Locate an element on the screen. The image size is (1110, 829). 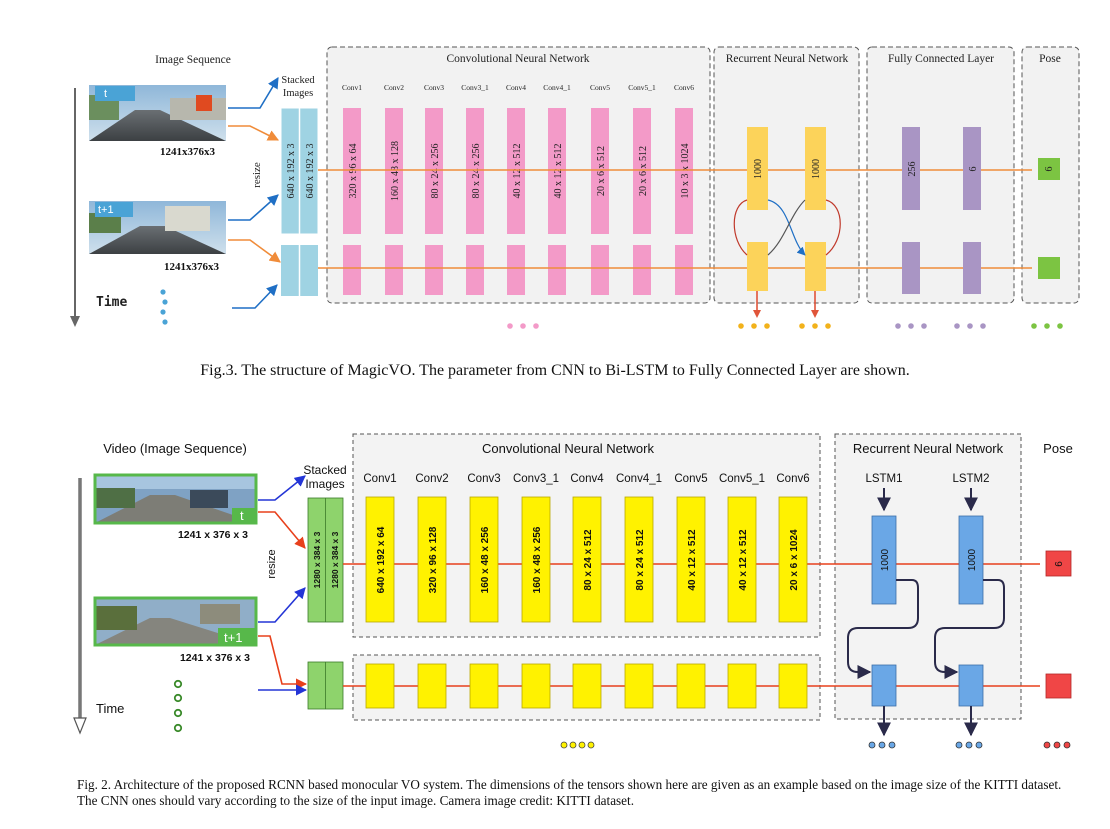
conv-name-6: Conv4_1 is located at coordinates (557, 87).